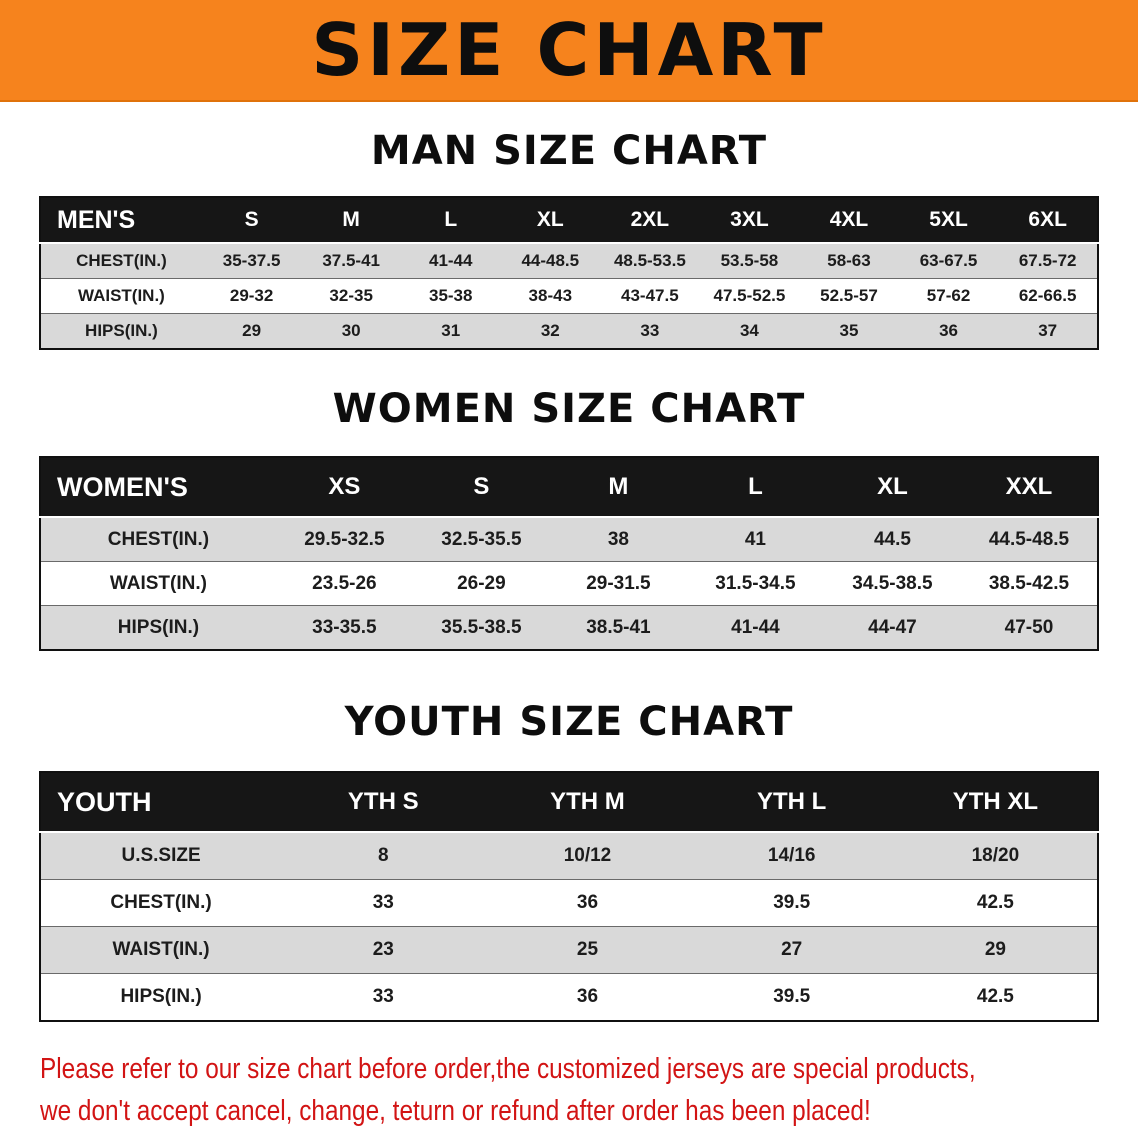 The image size is (1138, 1132). I want to click on size-column-header: 3XL, so click(749, 220).